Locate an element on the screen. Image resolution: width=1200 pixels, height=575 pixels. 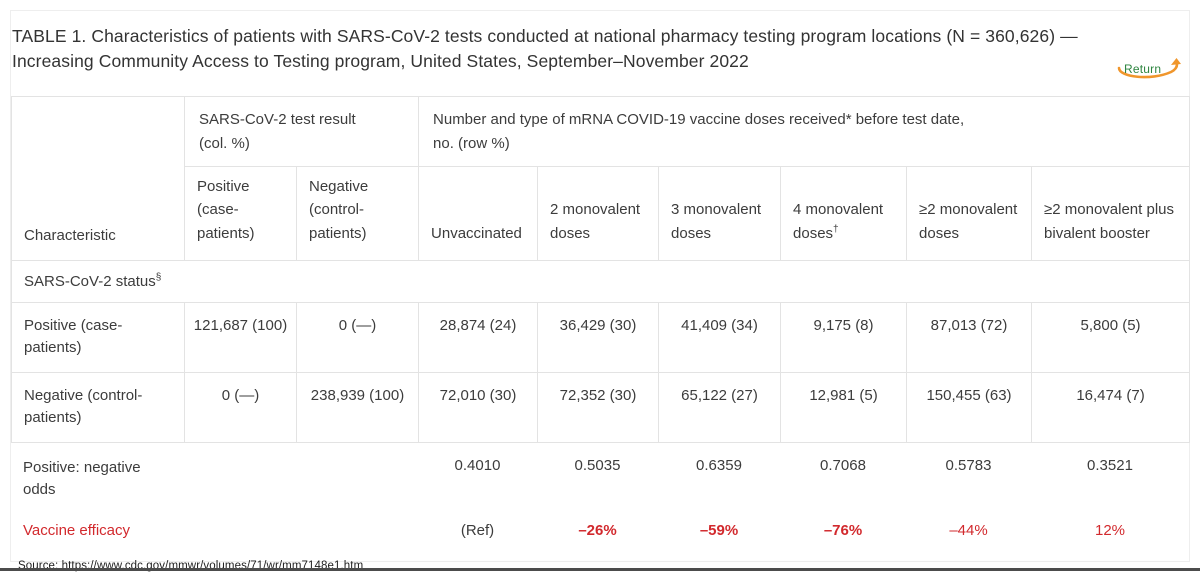
col-header-sup: † is located at coordinates (836, 229).